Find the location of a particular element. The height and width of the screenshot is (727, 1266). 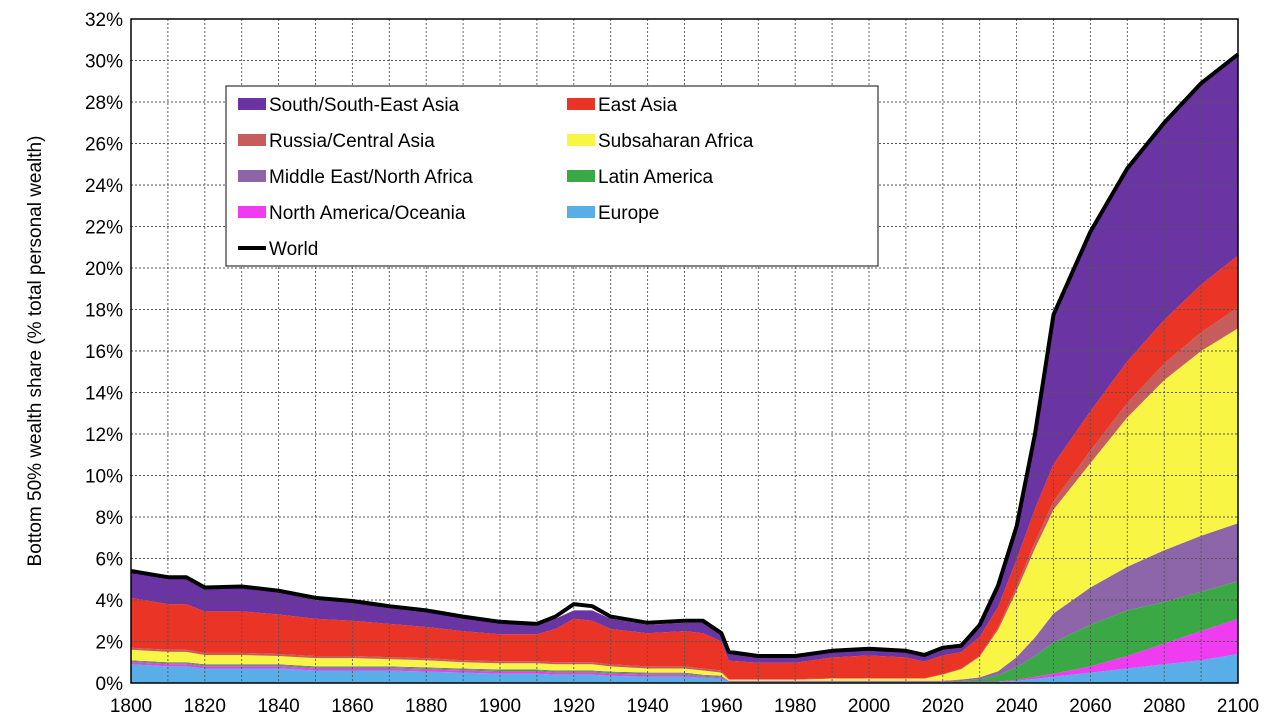

x-tick-label: 1800 is located at coordinates (131, 706).